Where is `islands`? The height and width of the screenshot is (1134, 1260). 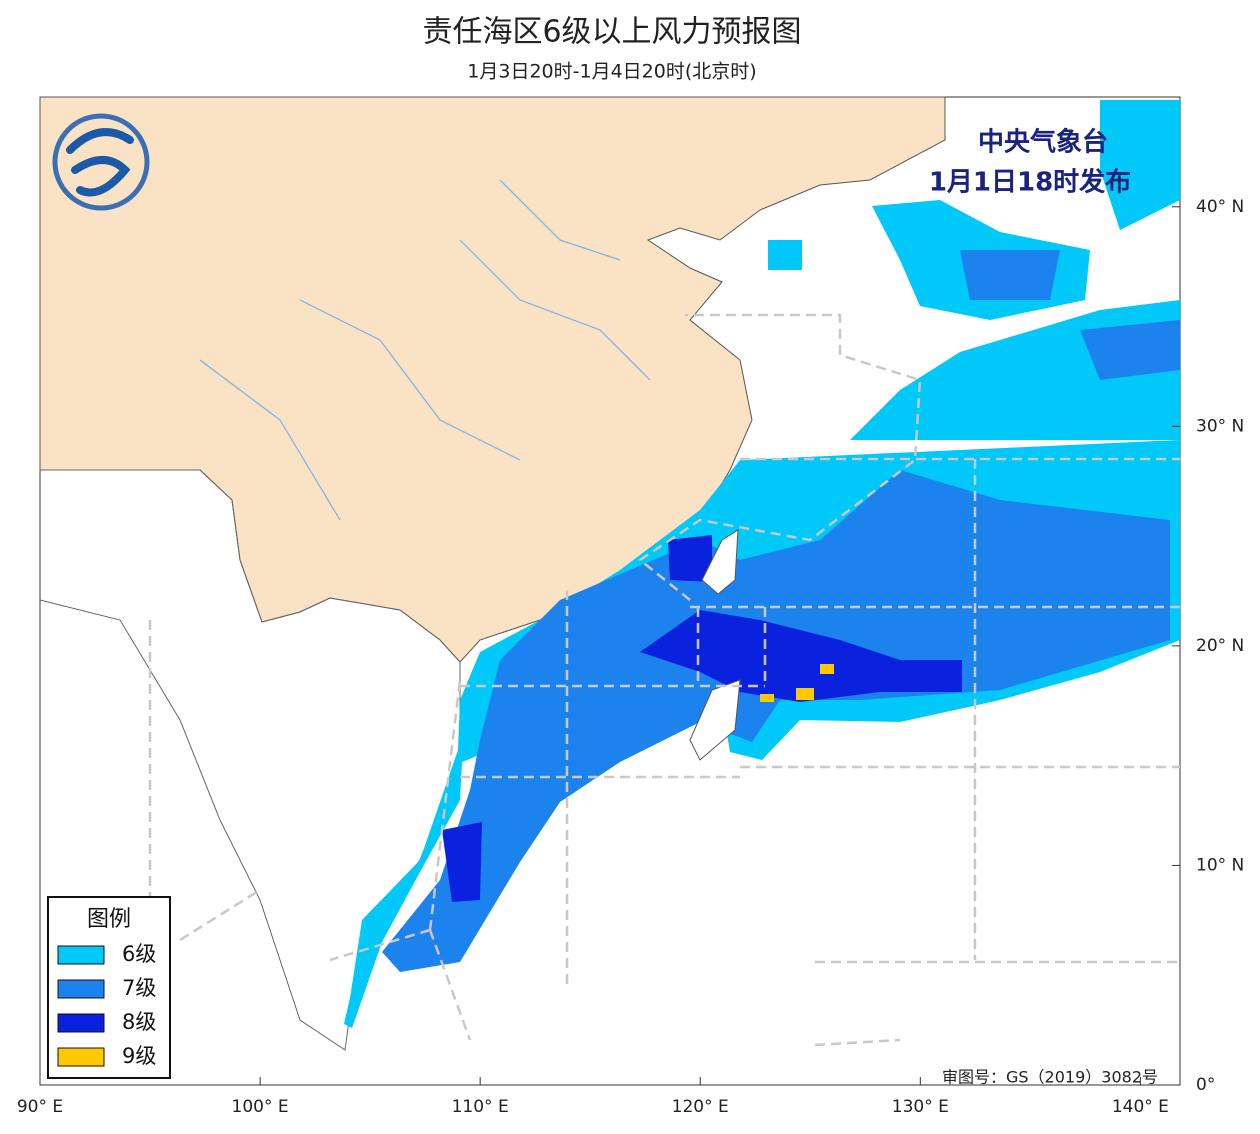 islands is located at coordinates (715, 645).